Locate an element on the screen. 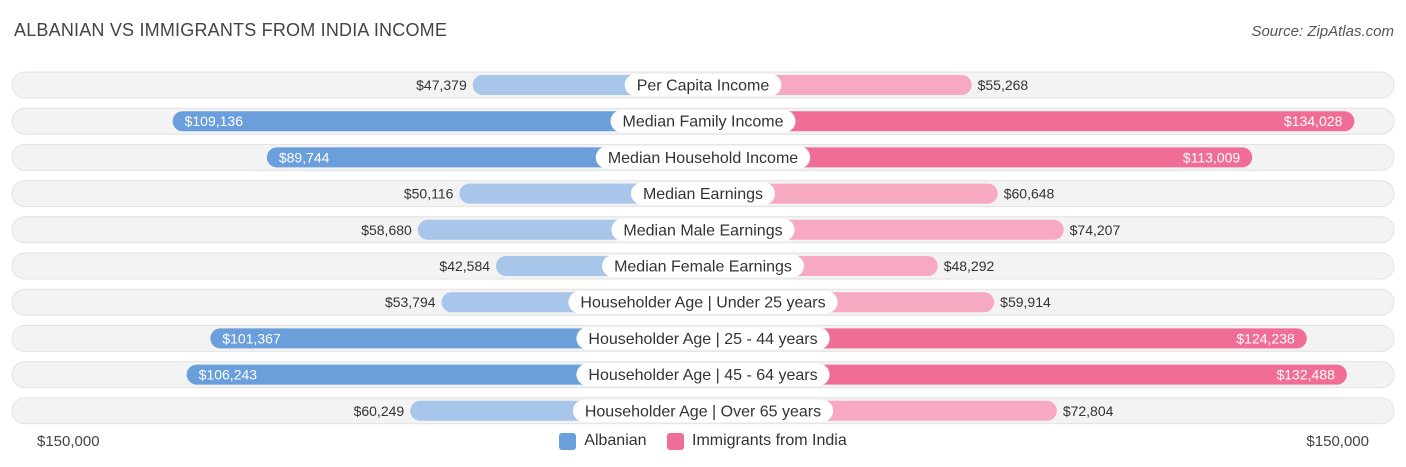 The width and height of the screenshot is (1406, 467). category-label: Householder Age | 25 - 44 years is located at coordinates (702, 339).